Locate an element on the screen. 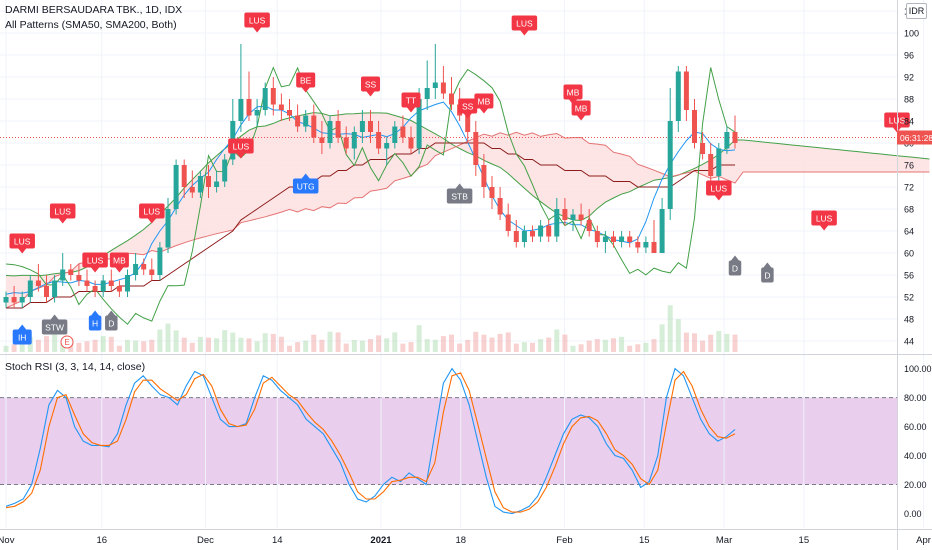 The image size is (932, 550). pattern-marker: D is located at coordinates (111, 320).